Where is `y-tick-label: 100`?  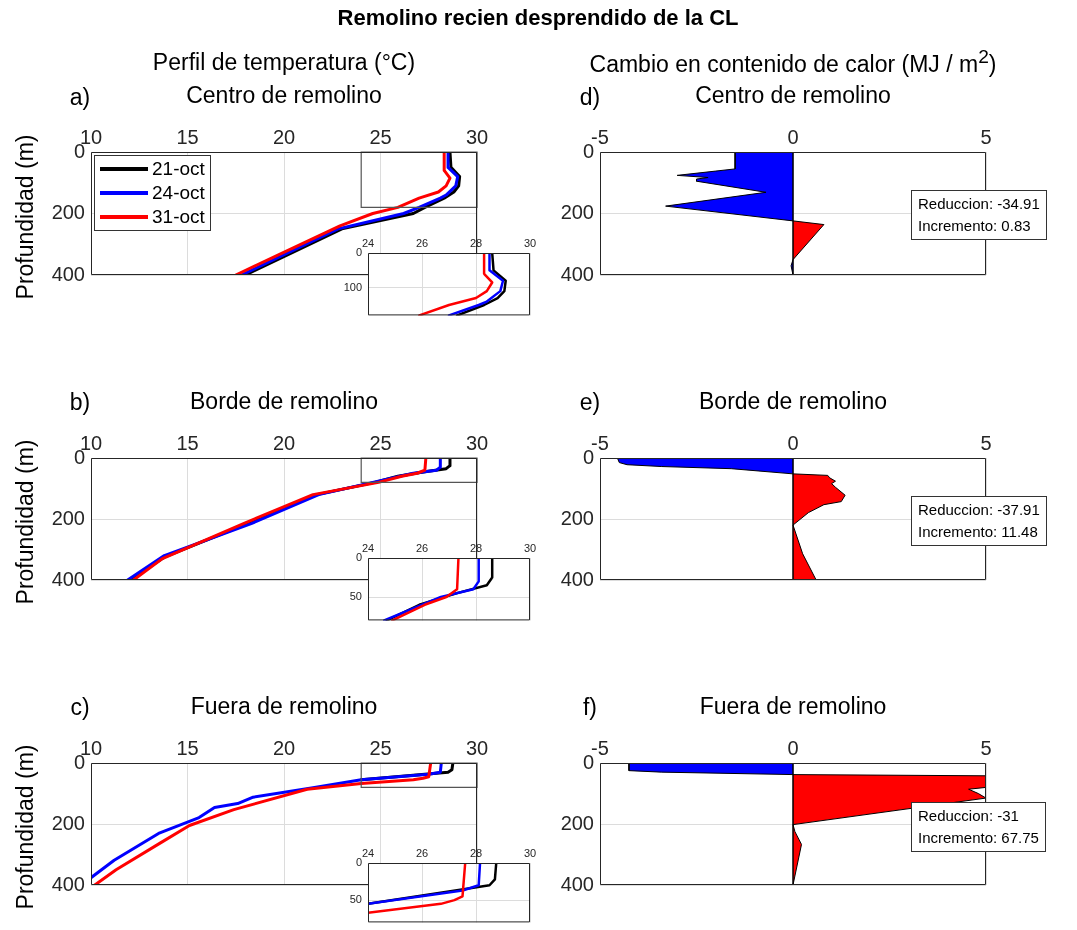 y-tick-label: 100 is located at coordinates (352, 286).